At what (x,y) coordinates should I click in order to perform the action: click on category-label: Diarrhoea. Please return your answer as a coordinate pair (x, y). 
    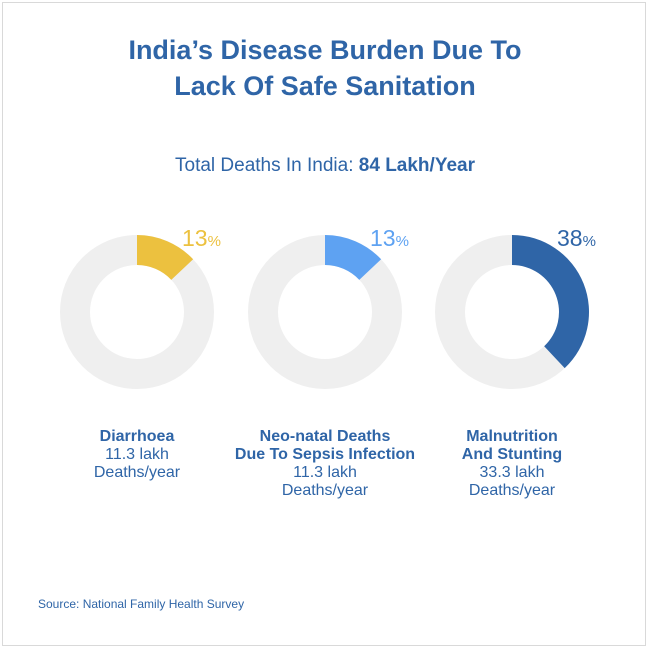
    Looking at the image, I should click on (137, 436).